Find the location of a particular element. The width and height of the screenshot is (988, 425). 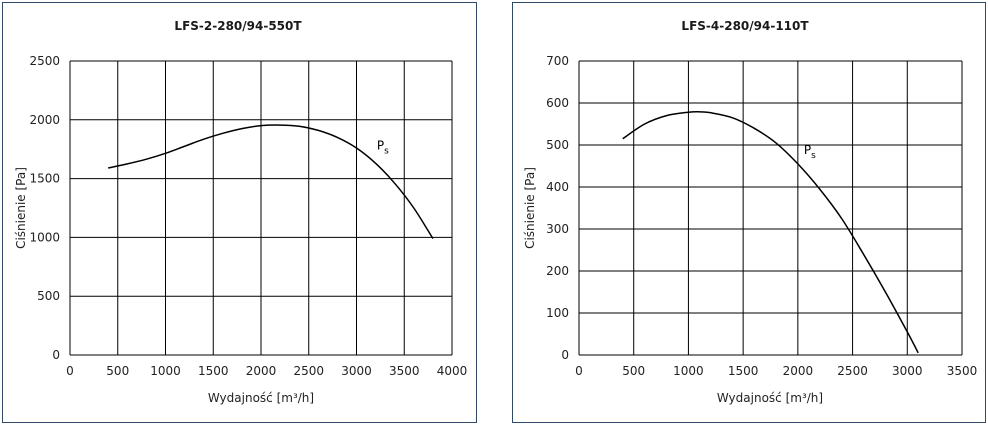

x-tick-label: 4000 is located at coordinates (452, 371).